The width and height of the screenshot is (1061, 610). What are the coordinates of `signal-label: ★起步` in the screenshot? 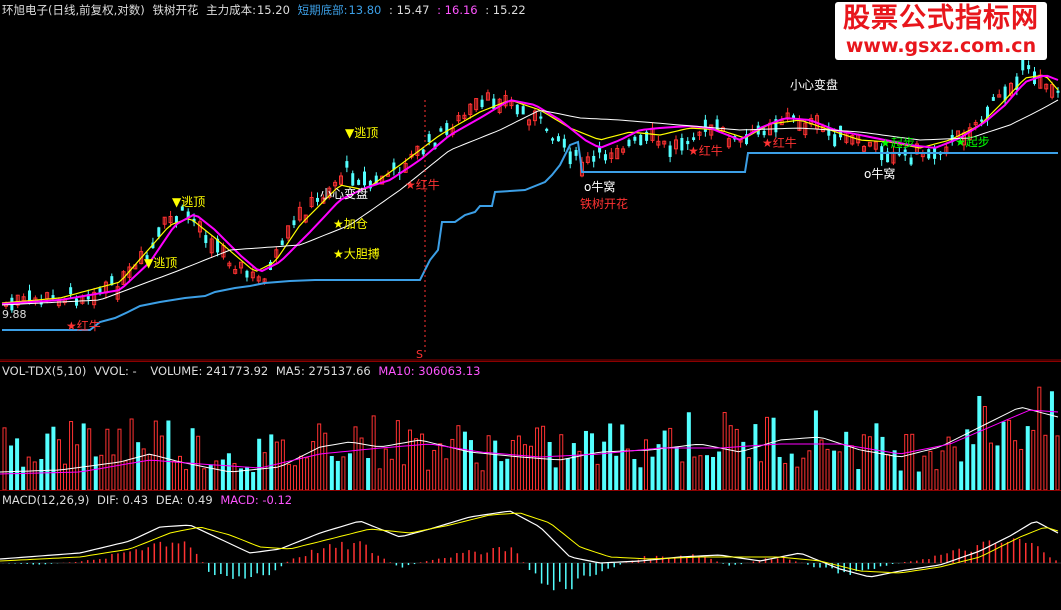 It's located at (972, 142).